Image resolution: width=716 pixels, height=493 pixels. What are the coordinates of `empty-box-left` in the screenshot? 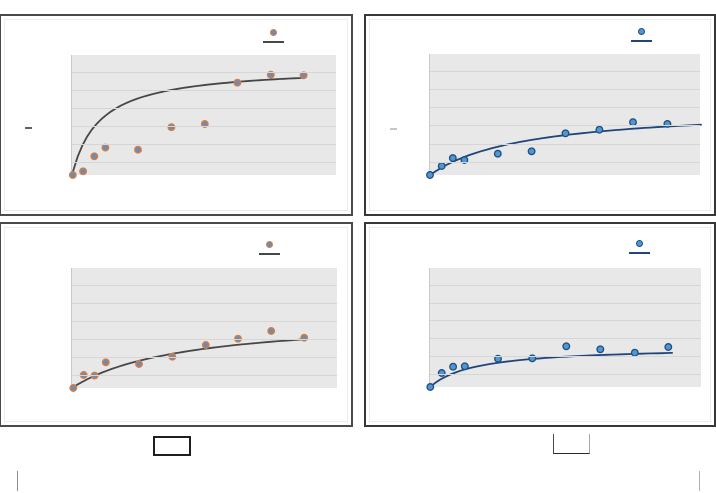 It's located at (172, 446).